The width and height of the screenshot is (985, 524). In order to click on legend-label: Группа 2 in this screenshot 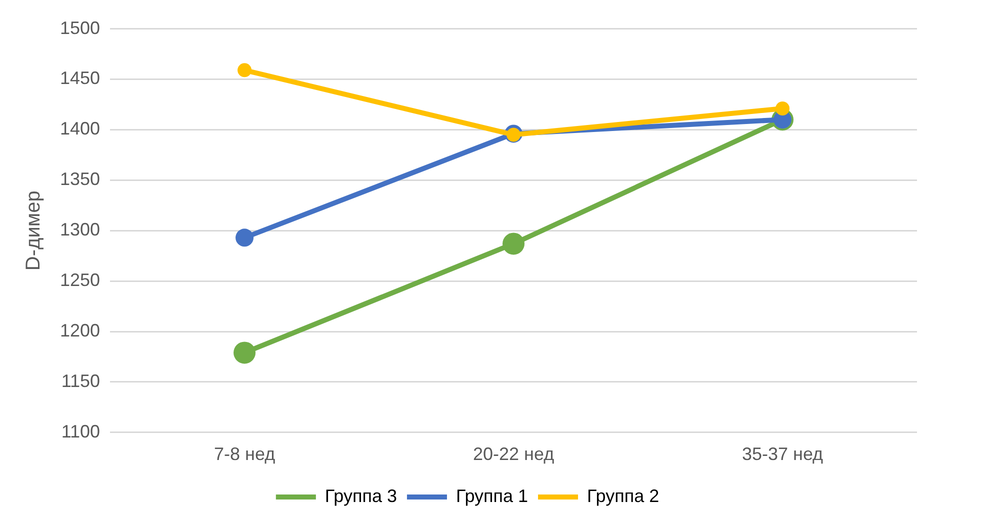, I will do `click(623, 496)`.